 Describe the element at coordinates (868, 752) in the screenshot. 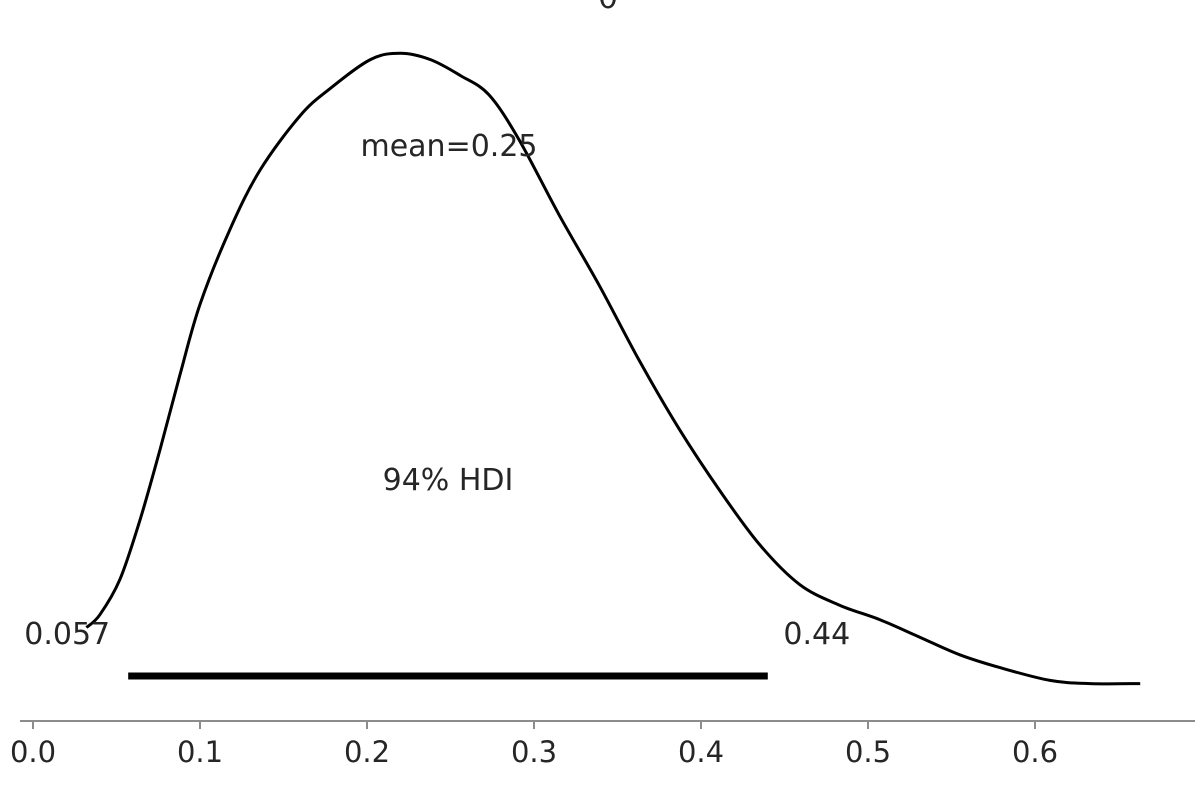

I see `x-tick-label: 0.5` at that location.